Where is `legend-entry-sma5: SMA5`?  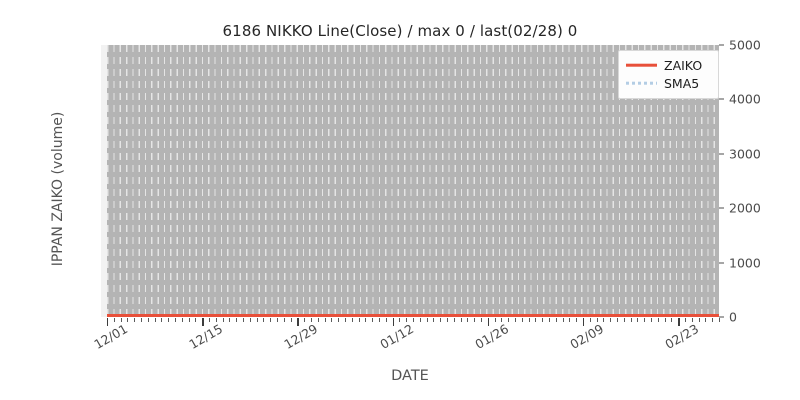 legend-entry-sma5: SMA5 is located at coordinates (668, 83).